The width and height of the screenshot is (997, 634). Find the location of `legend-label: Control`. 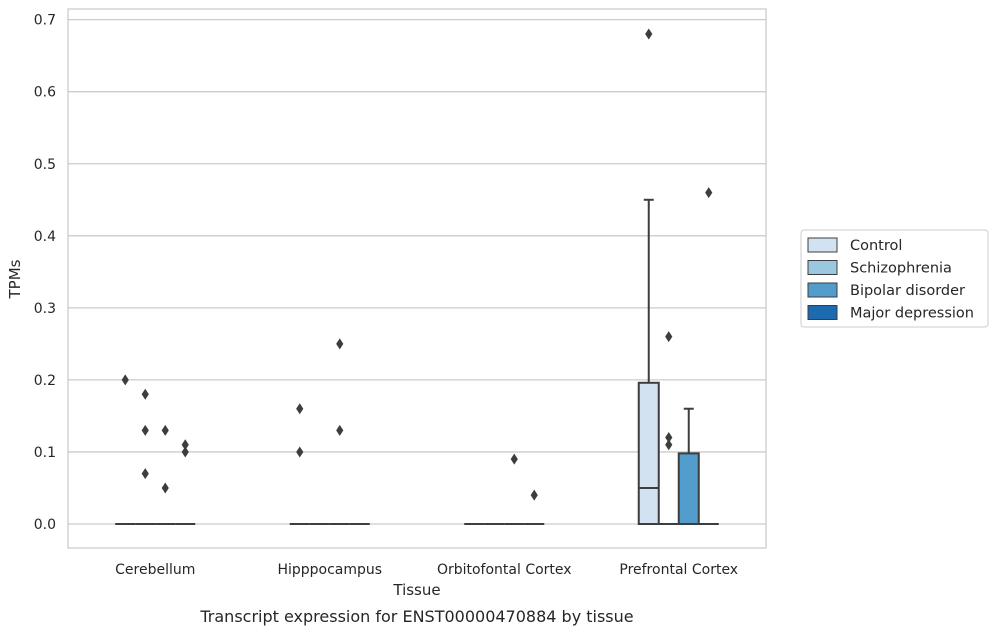

legend-label: Control is located at coordinates (876, 246).